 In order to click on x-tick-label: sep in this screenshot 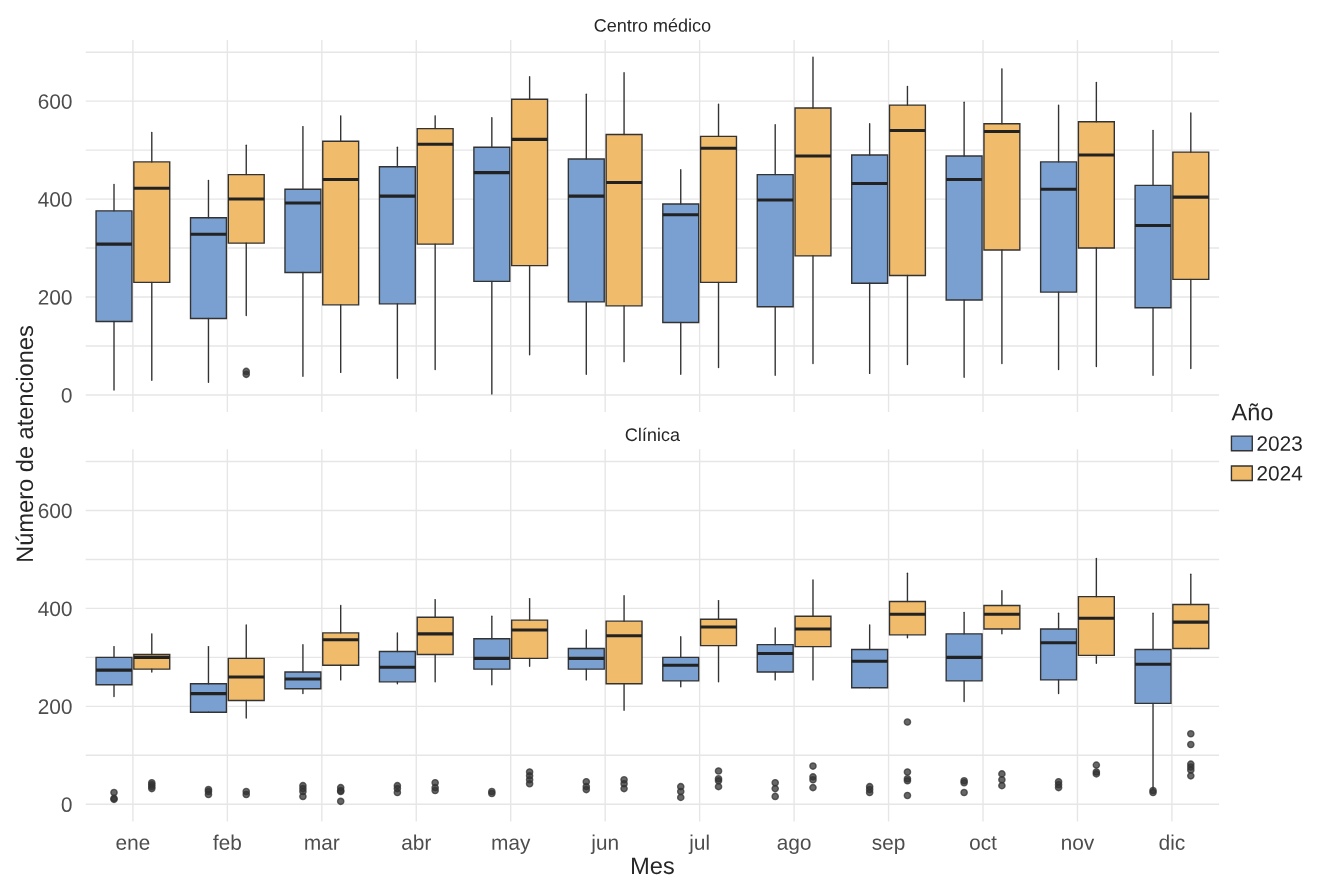, I will do `click(888, 846)`.